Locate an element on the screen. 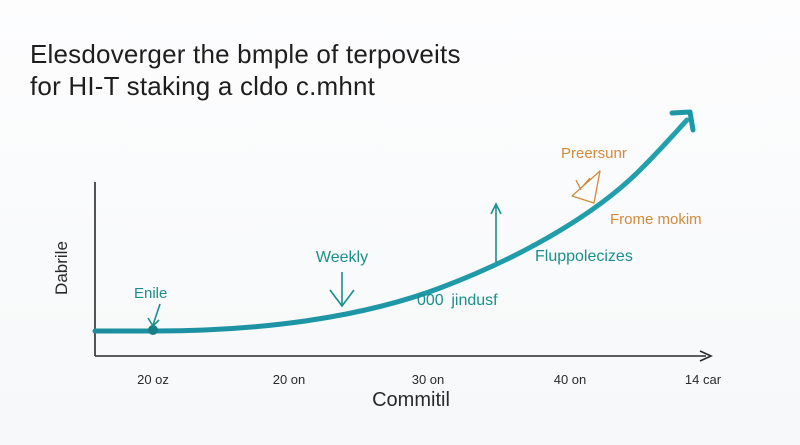  start-arrow-icon is located at coordinates (156, 314).